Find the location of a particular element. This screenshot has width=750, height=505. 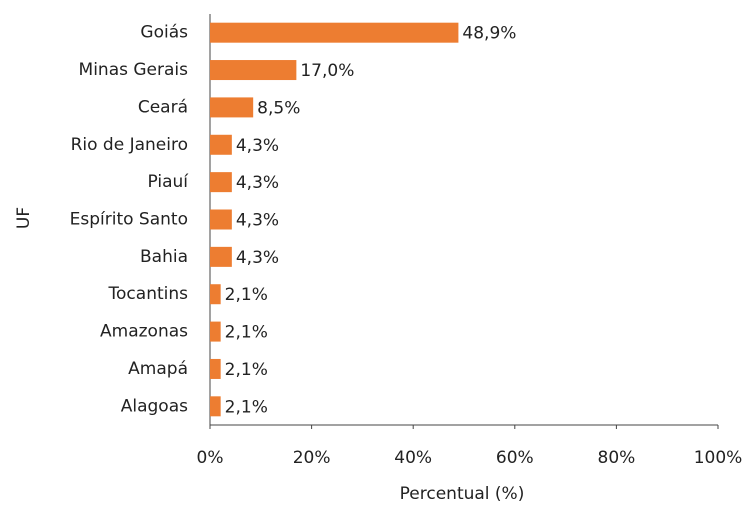

y-tick-label: Bahia is located at coordinates (164, 257).